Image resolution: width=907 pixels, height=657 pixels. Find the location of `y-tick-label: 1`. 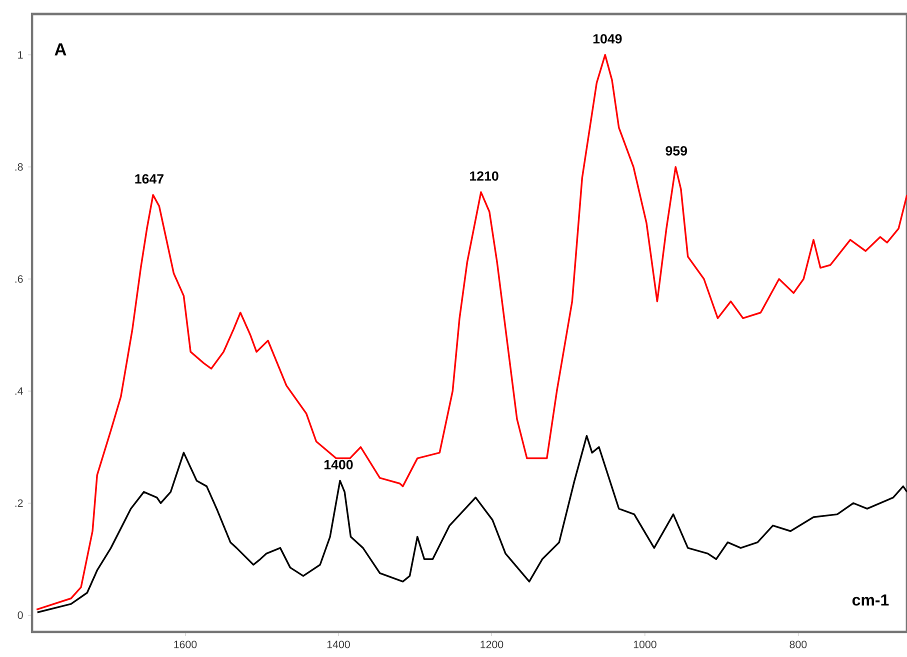

y-tick-label: 1 is located at coordinates (20, 55).